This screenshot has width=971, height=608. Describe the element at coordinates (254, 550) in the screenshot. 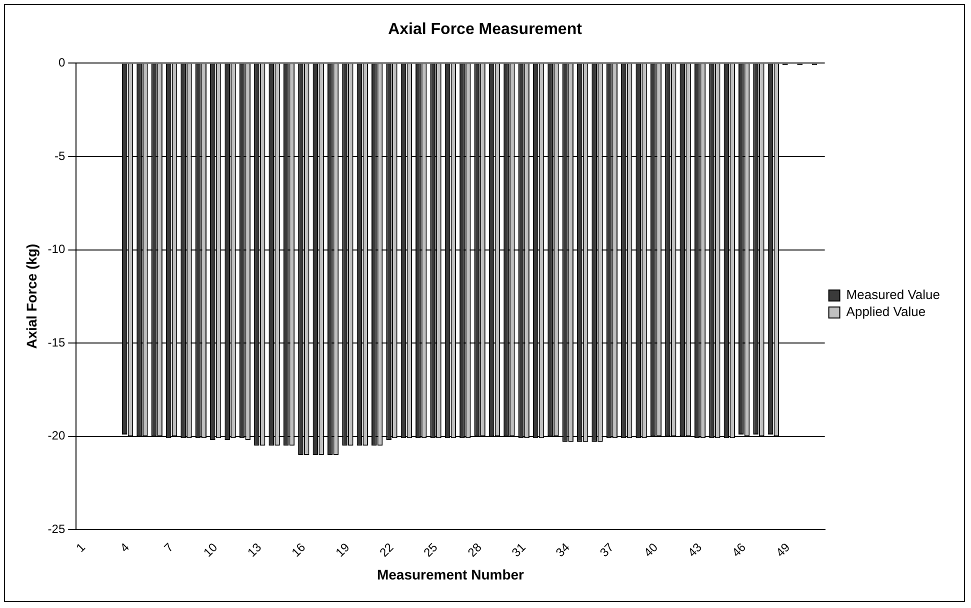

I see `x-tick-label: 13` at that location.